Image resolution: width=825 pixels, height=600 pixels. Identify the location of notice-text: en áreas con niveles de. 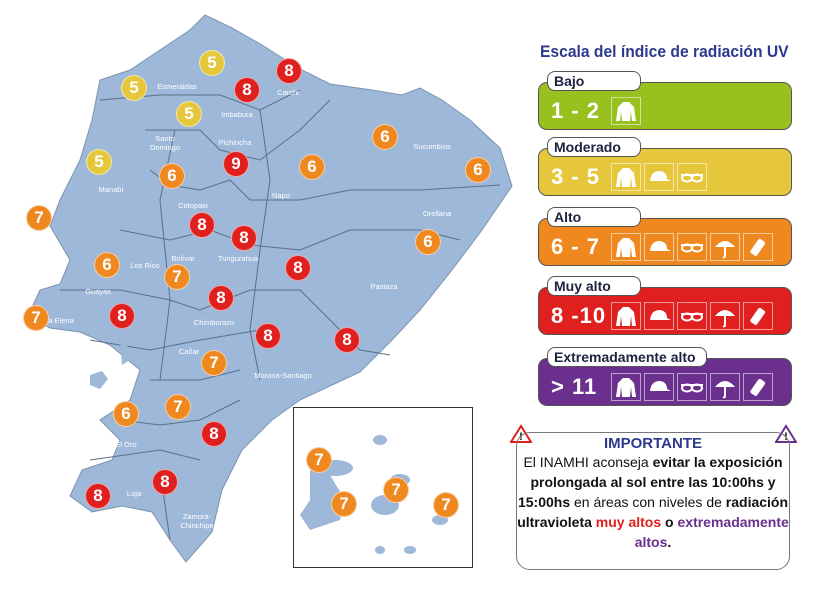
(648, 502).